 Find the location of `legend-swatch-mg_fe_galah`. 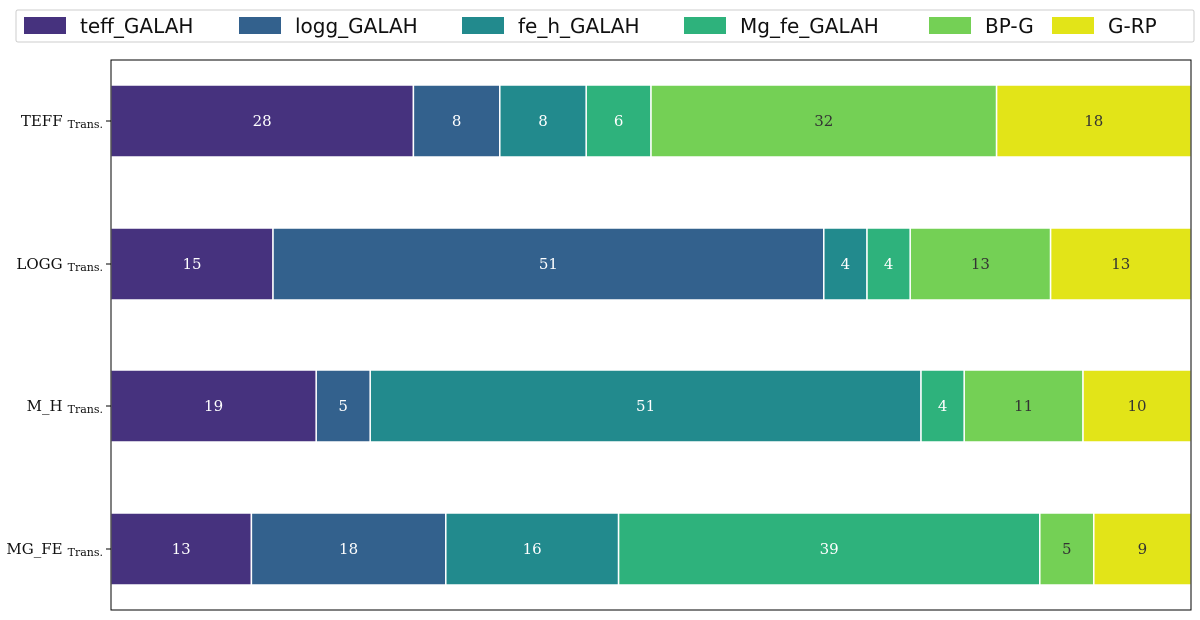

legend-swatch-mg_fe_galah is located at coordinates (705, 25).